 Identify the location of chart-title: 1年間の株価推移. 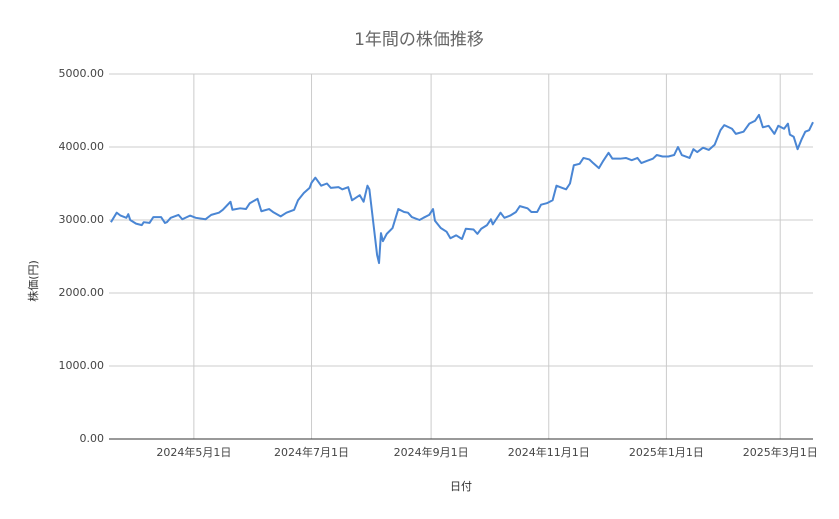
(419, 40).